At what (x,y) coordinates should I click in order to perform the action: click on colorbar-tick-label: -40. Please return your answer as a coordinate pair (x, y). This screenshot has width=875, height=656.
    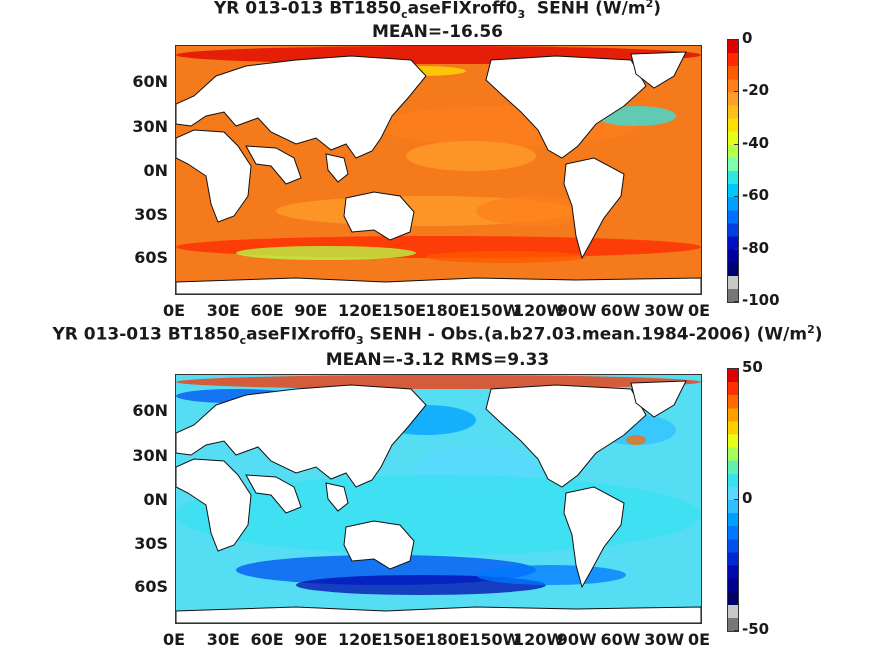
    Looking at the image, I should click on (756, 142).